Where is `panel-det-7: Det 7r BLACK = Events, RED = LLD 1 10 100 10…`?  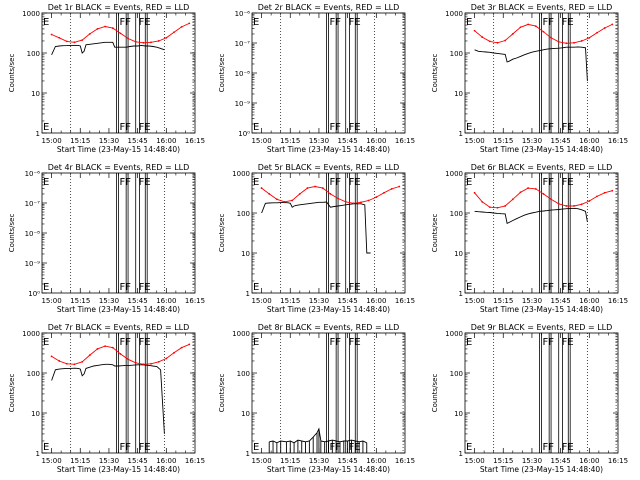
panel-det-7: Det 7r BLACK = Events, RED = LLD 1 10 100 10… is located at coordinates (106, 398).